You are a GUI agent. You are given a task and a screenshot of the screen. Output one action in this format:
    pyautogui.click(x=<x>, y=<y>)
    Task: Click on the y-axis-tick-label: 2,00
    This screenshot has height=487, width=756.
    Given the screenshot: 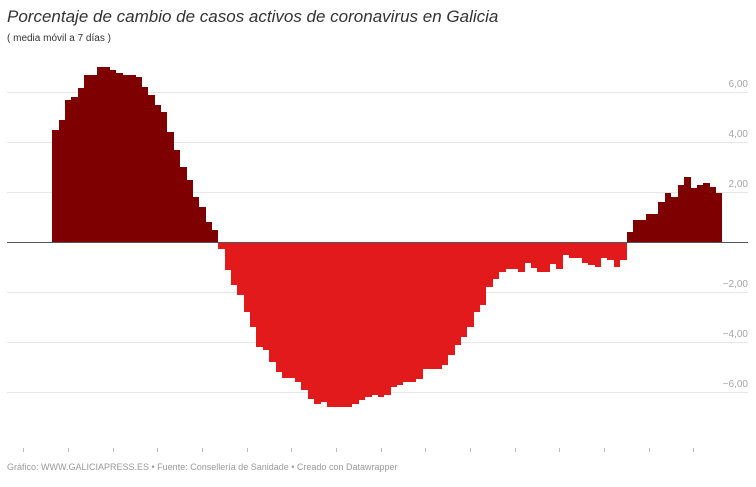 What is the action you would take?
    pyautogui.click(x=738, y=184)
    